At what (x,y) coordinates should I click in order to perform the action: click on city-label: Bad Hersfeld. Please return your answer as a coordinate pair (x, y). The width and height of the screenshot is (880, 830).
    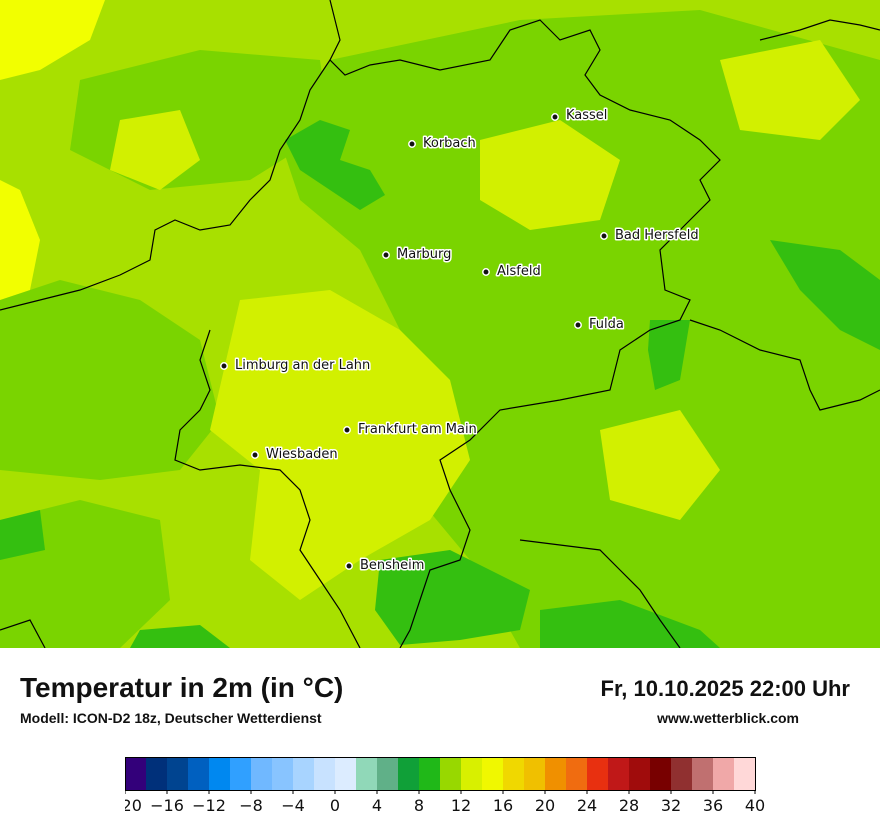
    Looking at the image, I should click on (657, 235).